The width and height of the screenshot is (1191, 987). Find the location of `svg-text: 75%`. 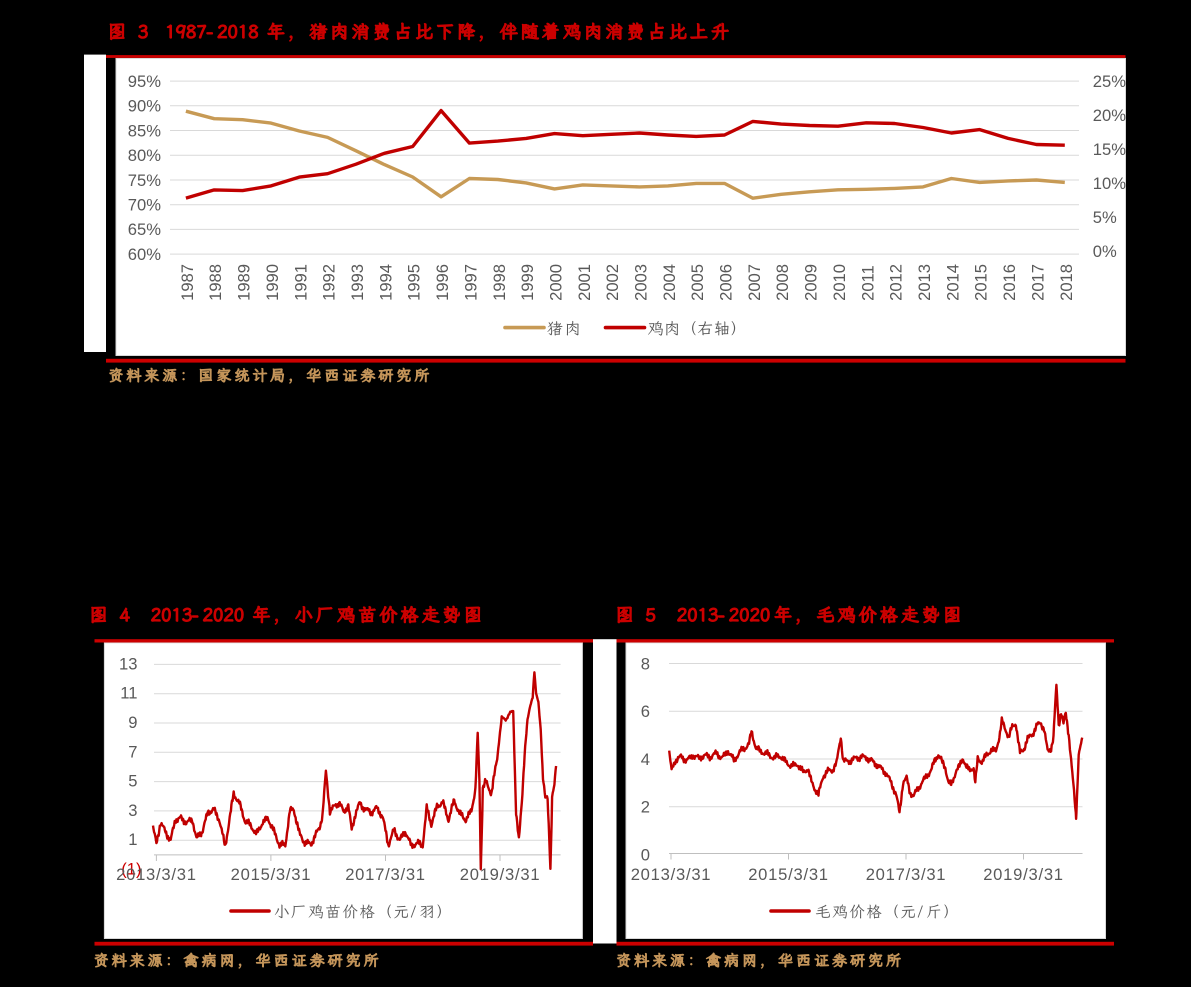

svg-text: 75% is located at coordinates (144, 180).